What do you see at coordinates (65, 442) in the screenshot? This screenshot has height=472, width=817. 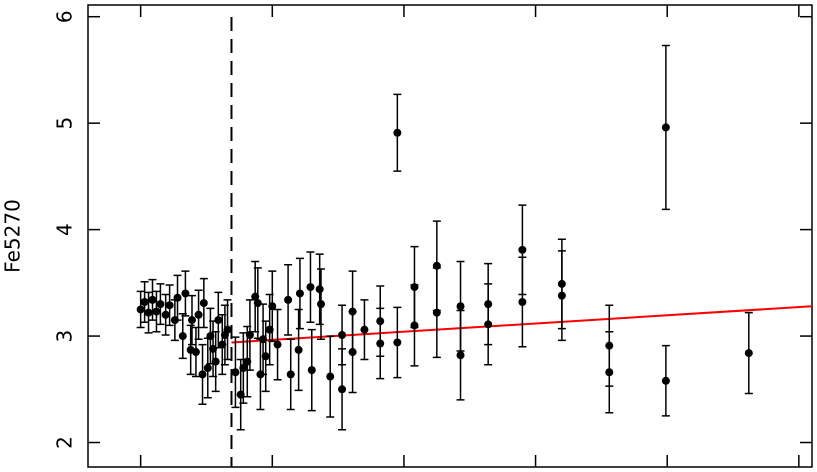 I see `y-tick-label: 2` at bounding box center [65, 442].